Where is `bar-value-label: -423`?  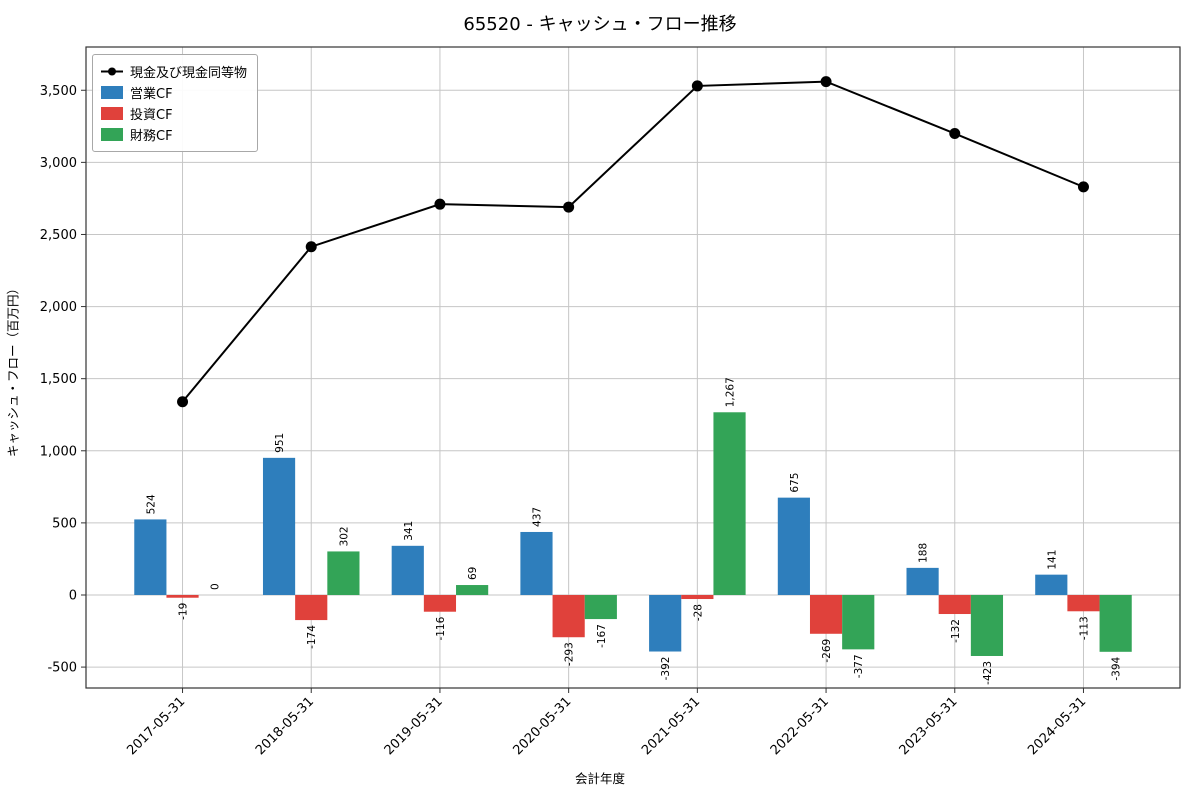 bar-value-label: -423 is located at coordinates (988, 673).